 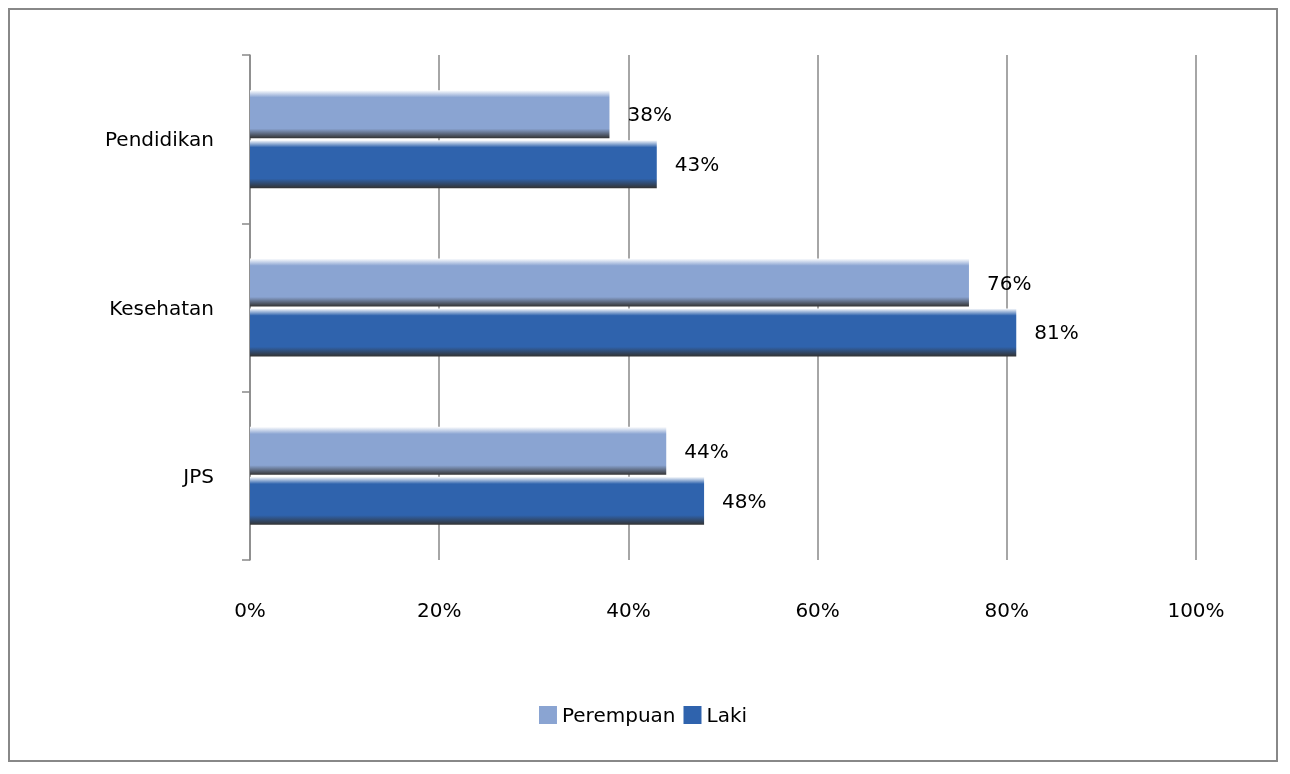 I want to click on y-tick-label: JPS, so click(x=197, y=475).